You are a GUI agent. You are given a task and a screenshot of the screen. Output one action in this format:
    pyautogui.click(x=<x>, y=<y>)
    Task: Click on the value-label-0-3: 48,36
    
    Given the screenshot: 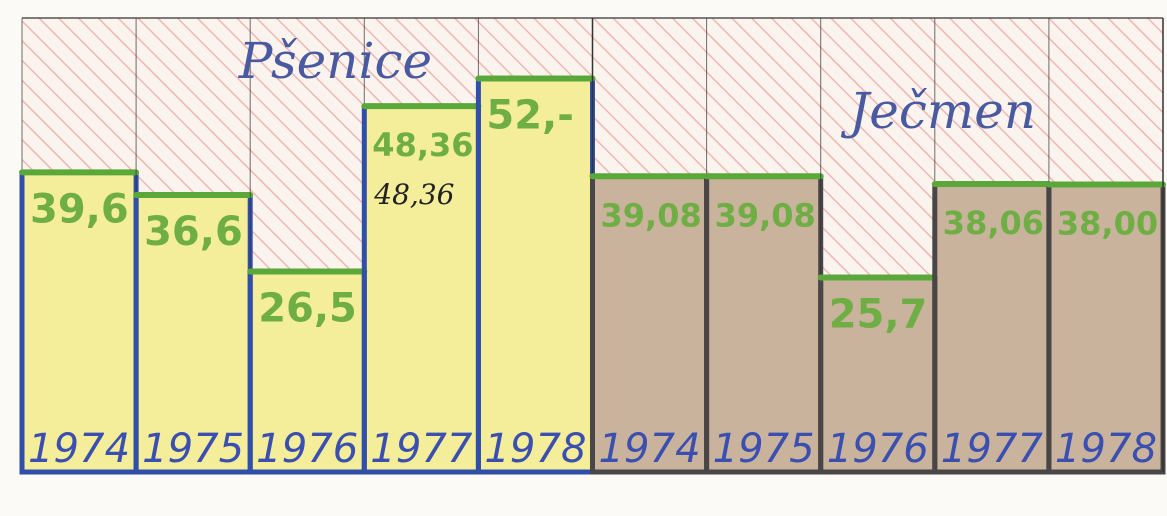 What is the action you would take?
    pyautogui.click(x=422, y=145)
    